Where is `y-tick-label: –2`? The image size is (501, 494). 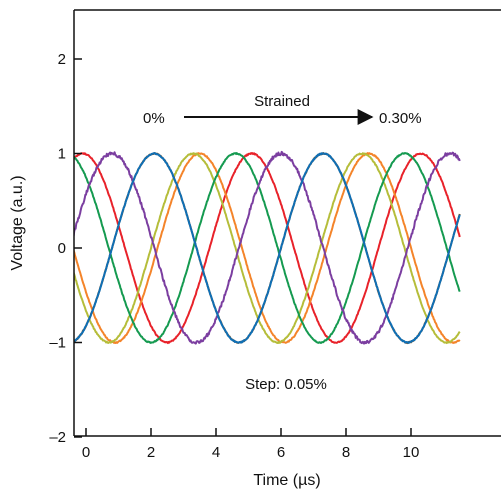
y-tick-label: –2 is located at coordinates (57, 437).